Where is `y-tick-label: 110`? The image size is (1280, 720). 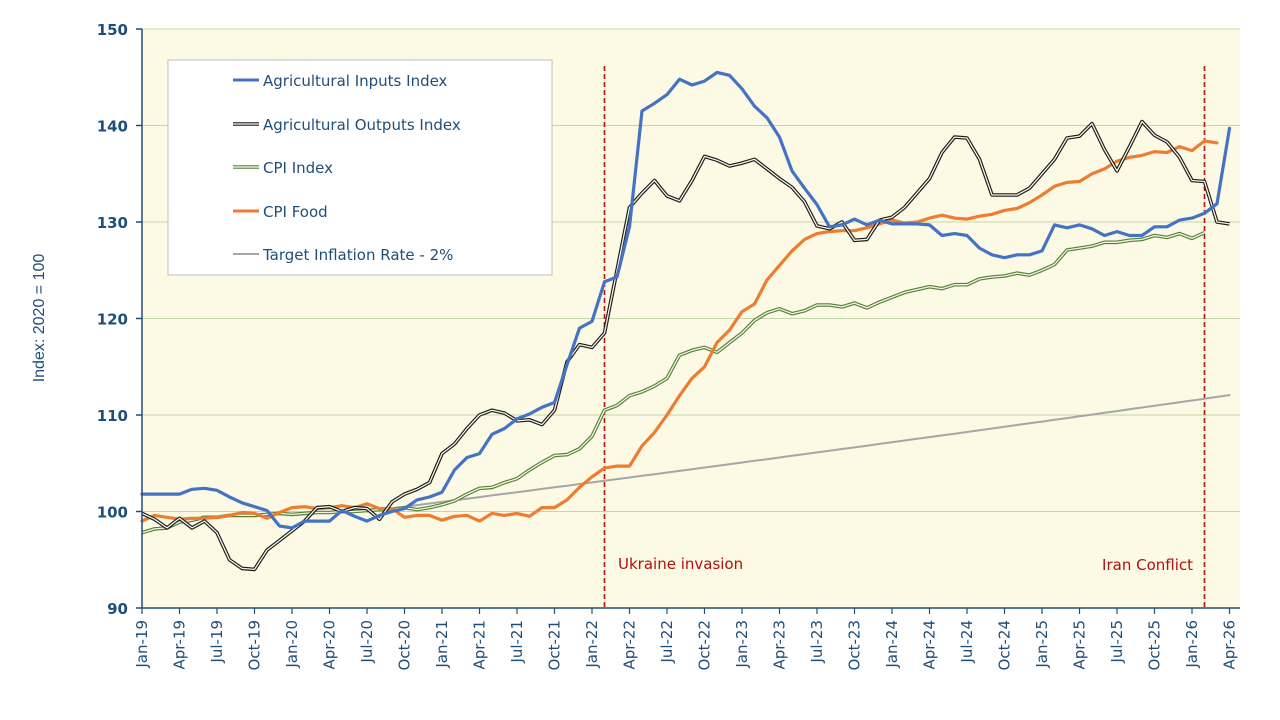
y-tick-label: 110 is located at coordinates (112, 416).